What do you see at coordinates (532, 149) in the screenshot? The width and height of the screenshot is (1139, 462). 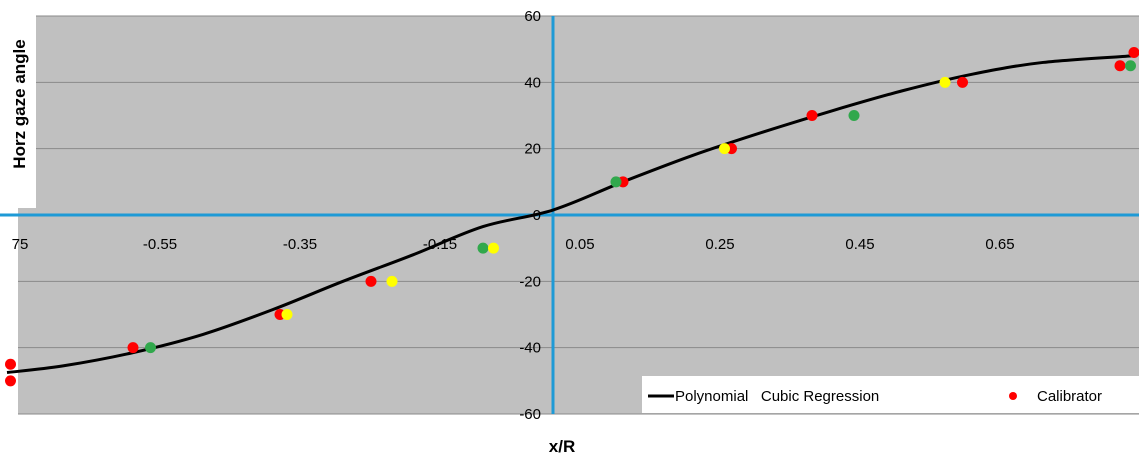 I see `y-tick-label: 20` at bounding box center [532, 149].